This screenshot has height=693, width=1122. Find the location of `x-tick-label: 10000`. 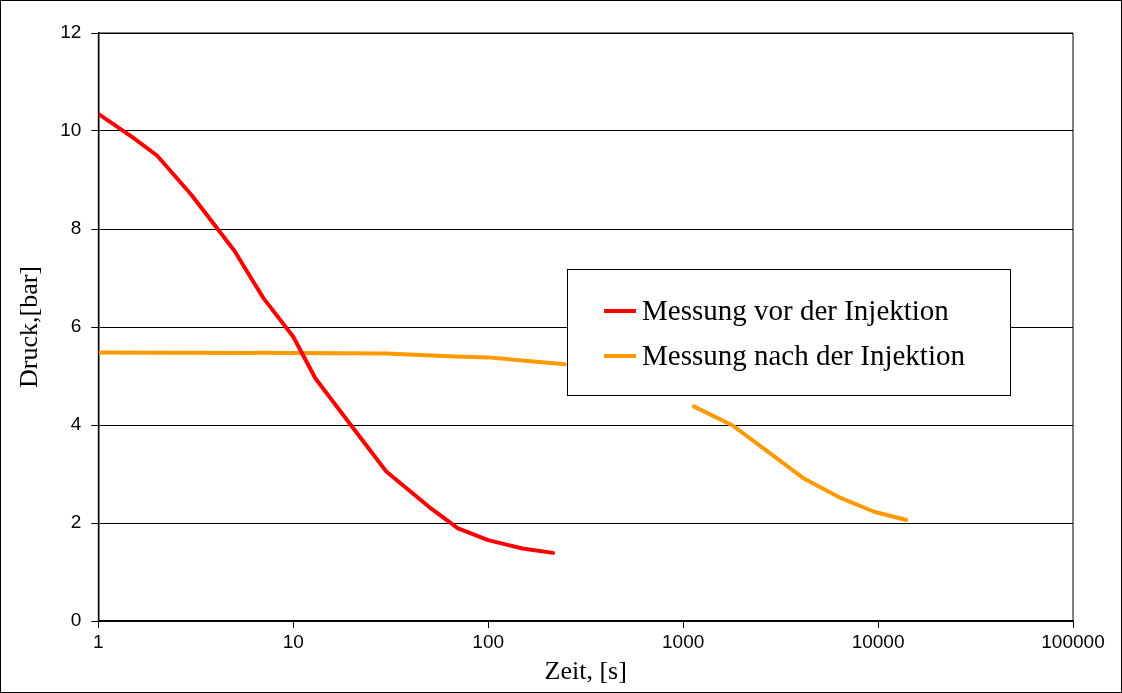

x-tick-label: 10000 is located at coordinates (878, 641).